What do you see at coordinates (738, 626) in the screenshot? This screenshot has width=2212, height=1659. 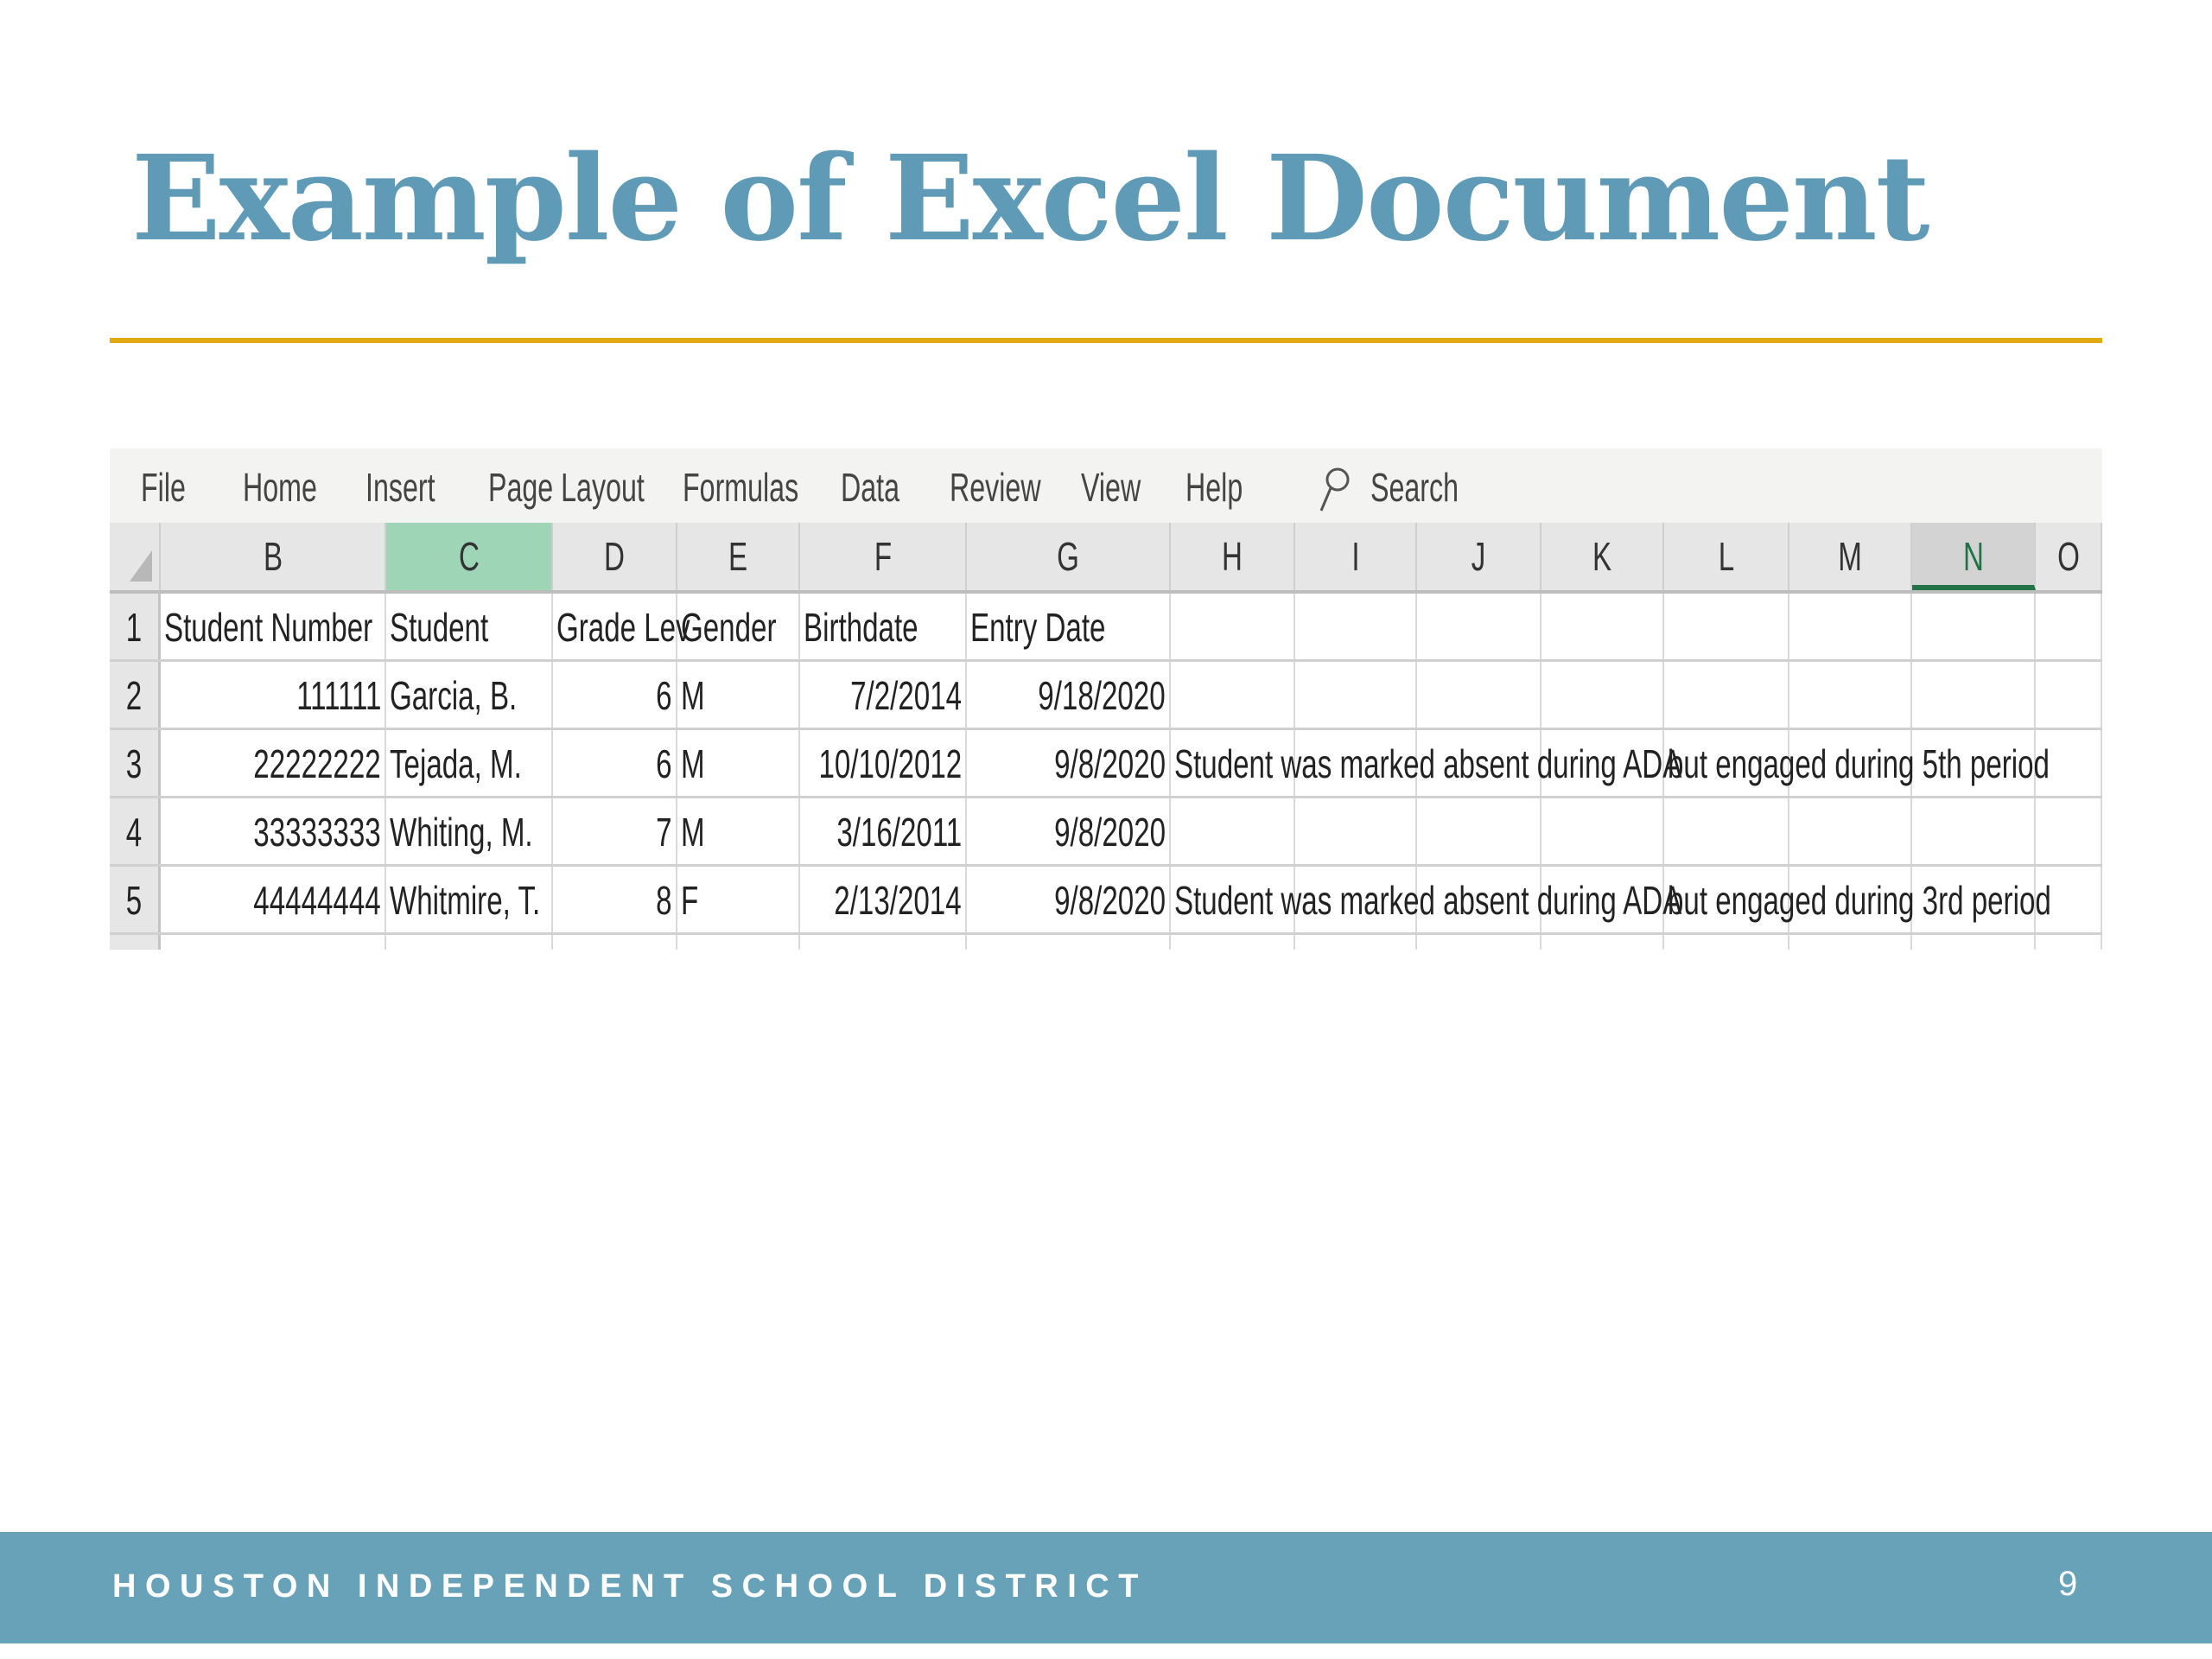 I see `cell-e1: Gender` at bounding box center [738, 626].